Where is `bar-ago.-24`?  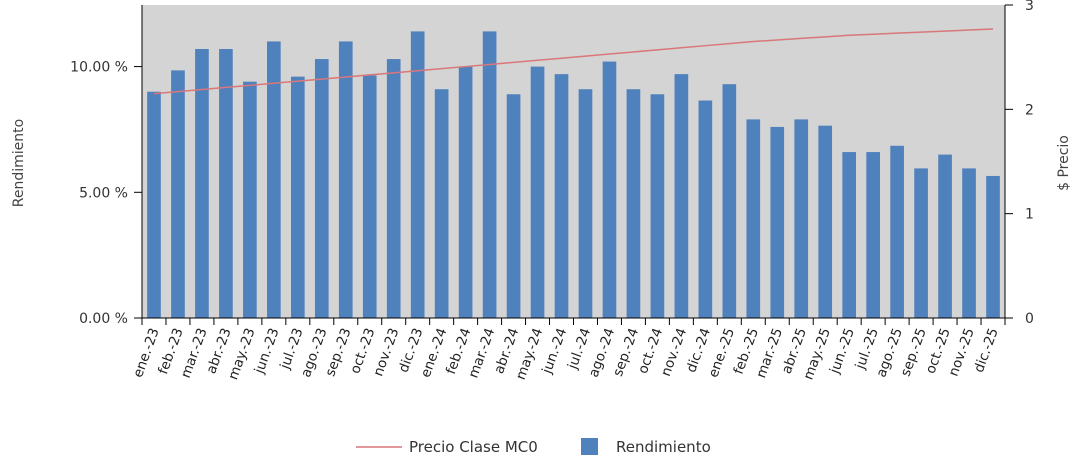 bar-ago.-24 is located at coordinates (609, 189).